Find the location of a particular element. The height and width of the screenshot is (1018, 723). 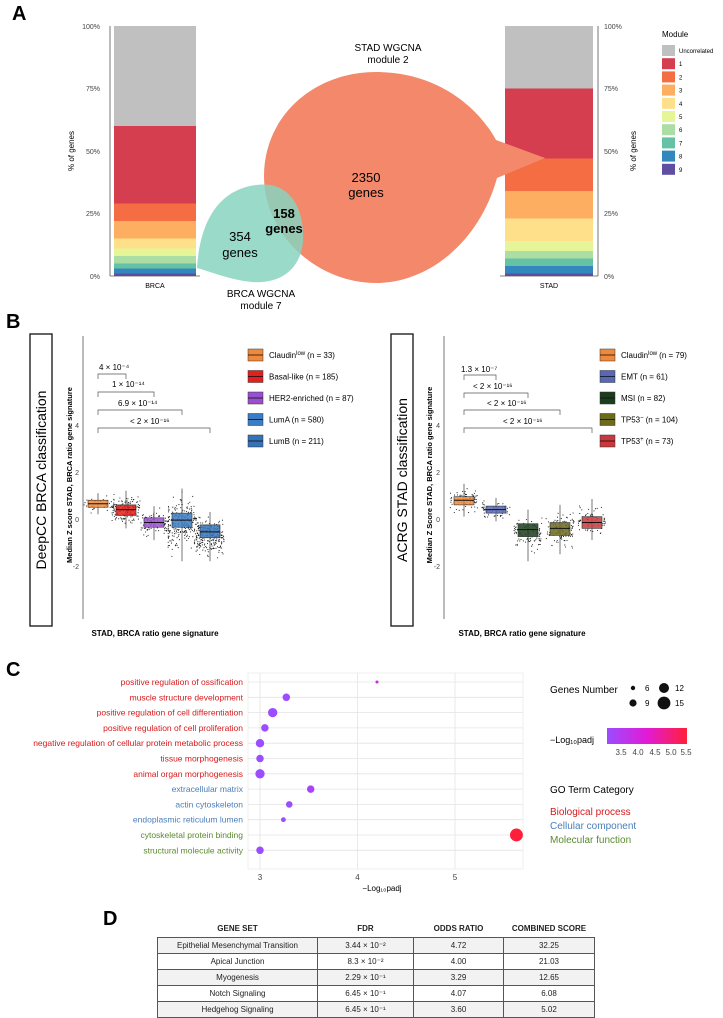

brca-module-title-line2: module 7 is located at coordinates (261, 306).